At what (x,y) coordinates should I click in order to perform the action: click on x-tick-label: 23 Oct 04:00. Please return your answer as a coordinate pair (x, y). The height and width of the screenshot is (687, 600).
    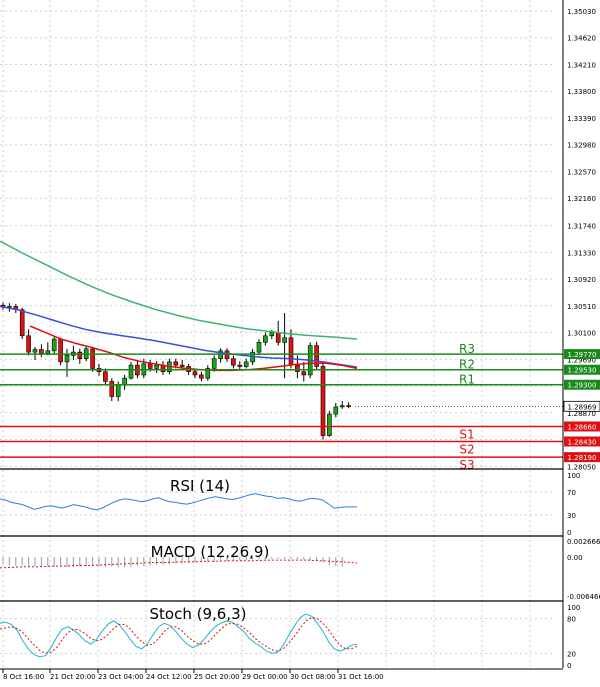
    Looking at the image, I should click on (121, 677).